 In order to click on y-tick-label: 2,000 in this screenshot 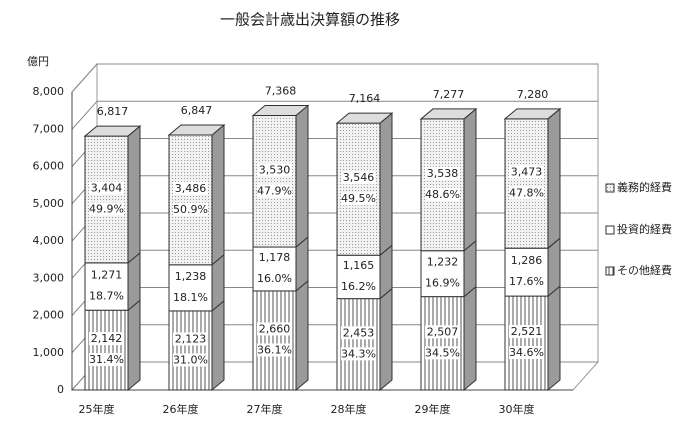, I will do `click(49, 315)`.